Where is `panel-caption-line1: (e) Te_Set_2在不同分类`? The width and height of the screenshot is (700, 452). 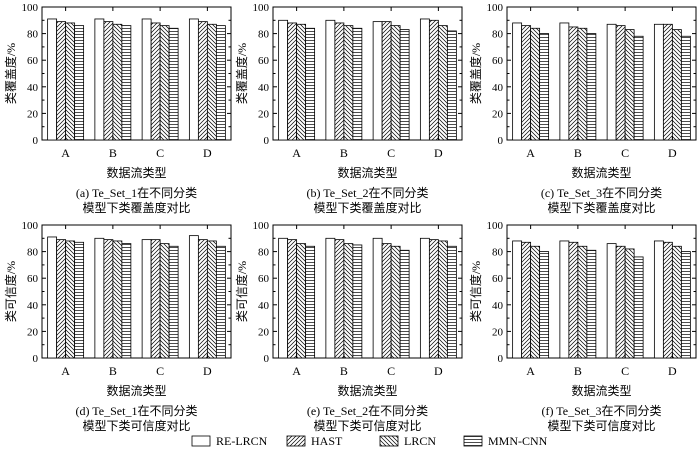 panel-caption-line1: (e) Te_Set_2在不同分类 is located at coordinates (367, 411).